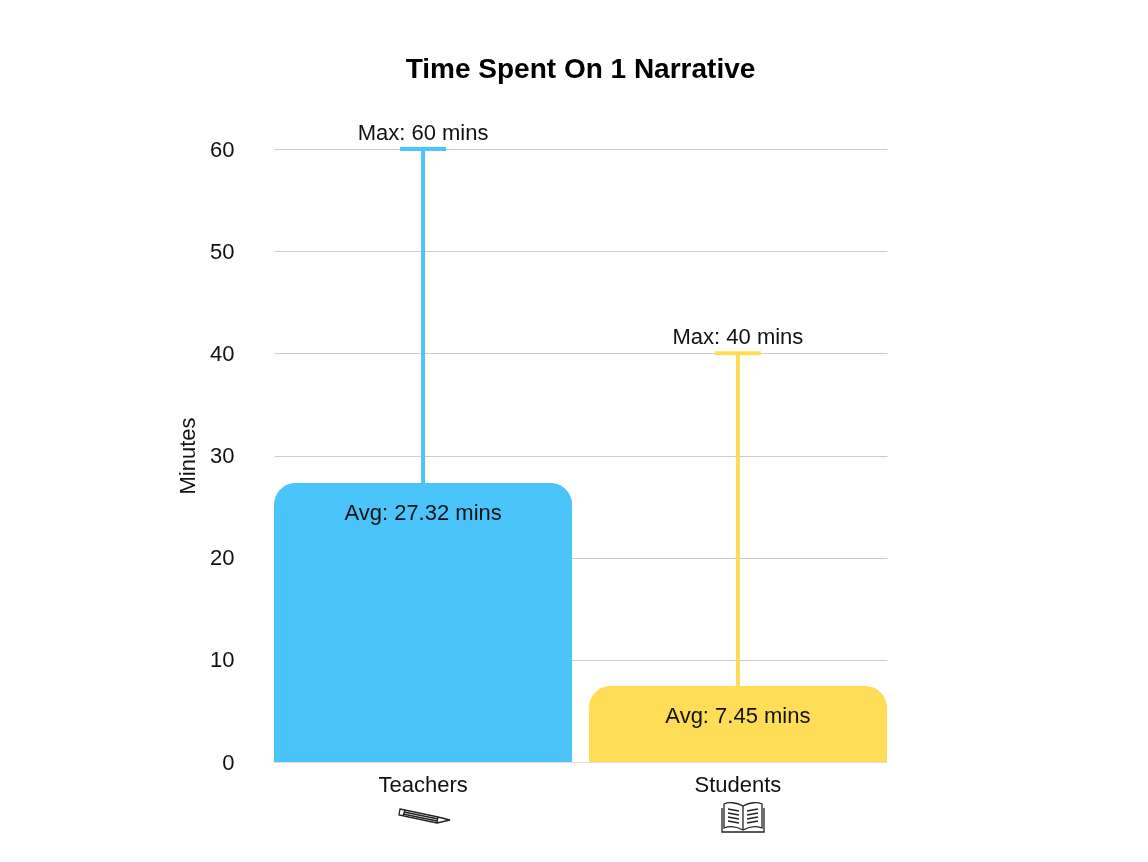  Describe the element at coordinates (738, 337) in the screenshot. I see `annotation: Max: 40 mins` at that location.